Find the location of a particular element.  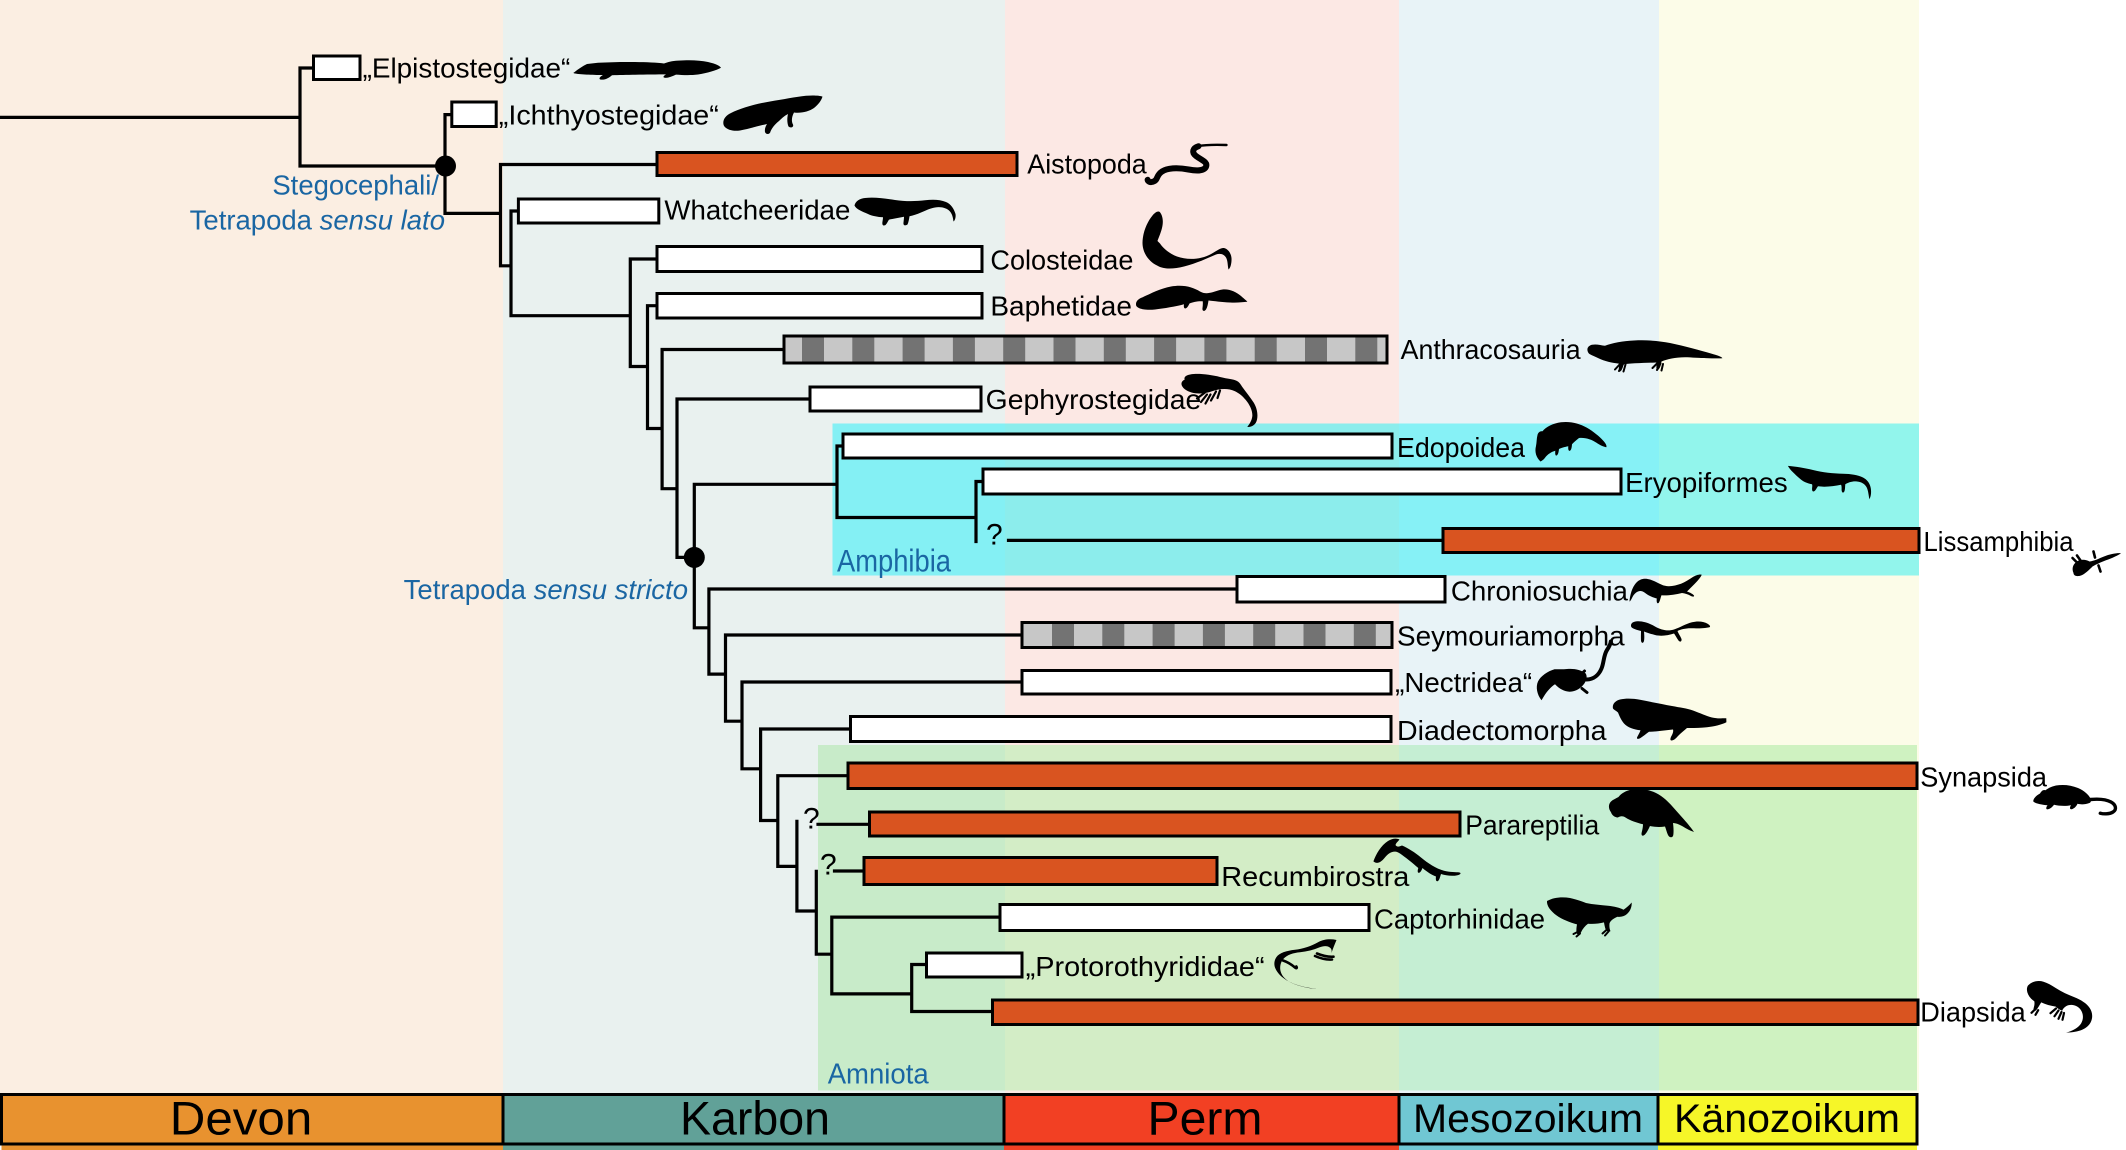

svg-text: Devon is located at coordinates (241, 1118).